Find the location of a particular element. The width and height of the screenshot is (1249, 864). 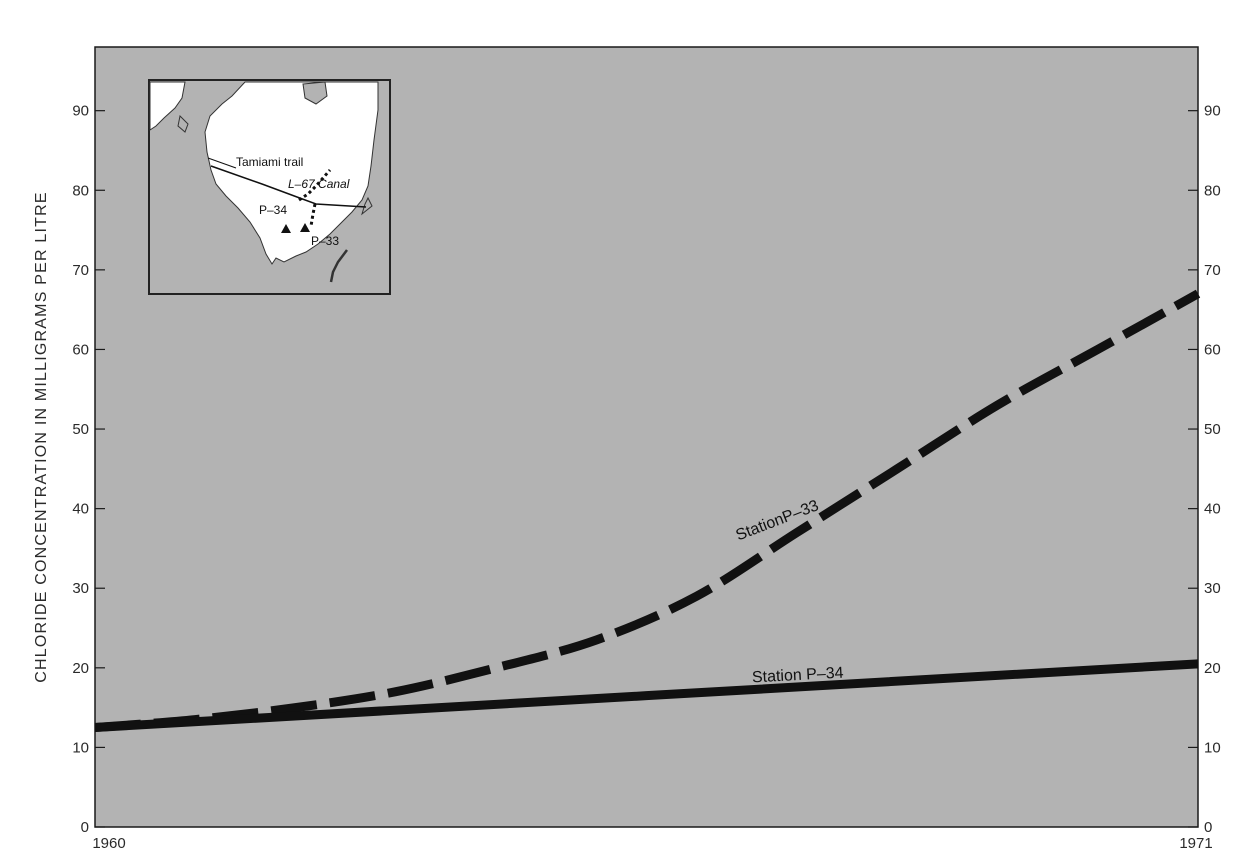

y-tick-label-right-70: 70 is located at coordinates (1212, 270).